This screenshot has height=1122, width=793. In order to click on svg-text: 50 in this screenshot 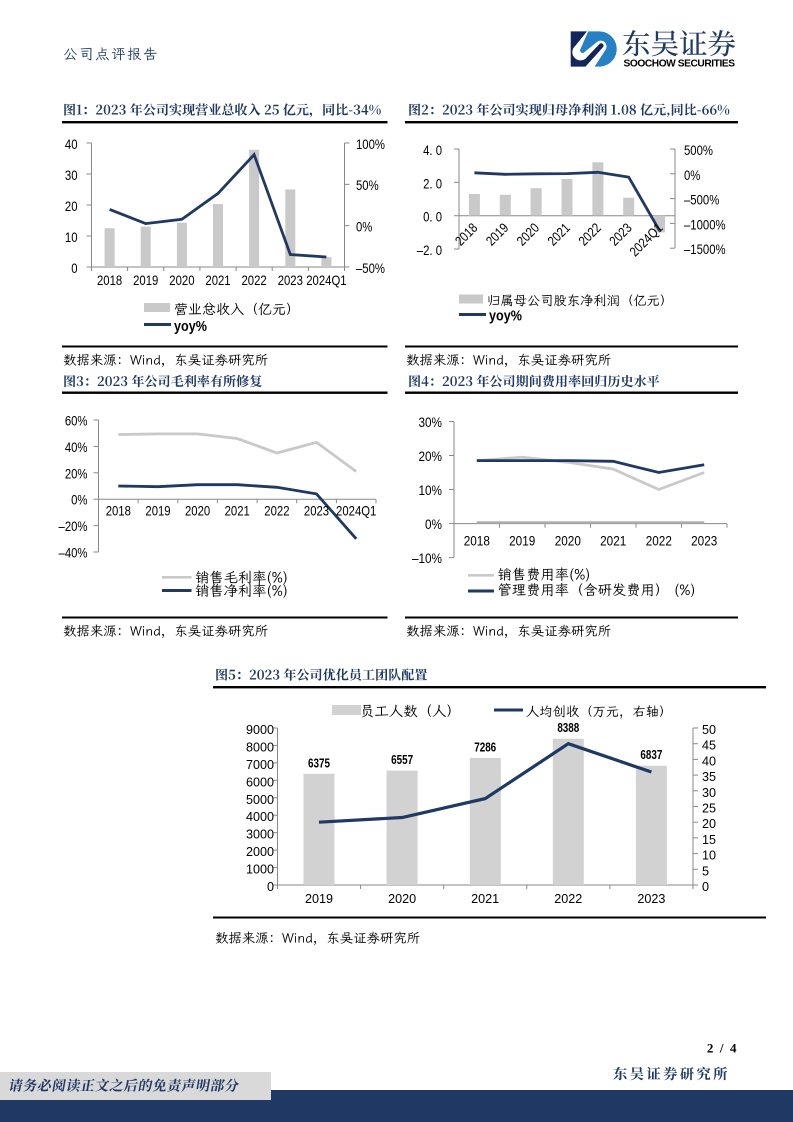, I will do `click(709, 730)`.